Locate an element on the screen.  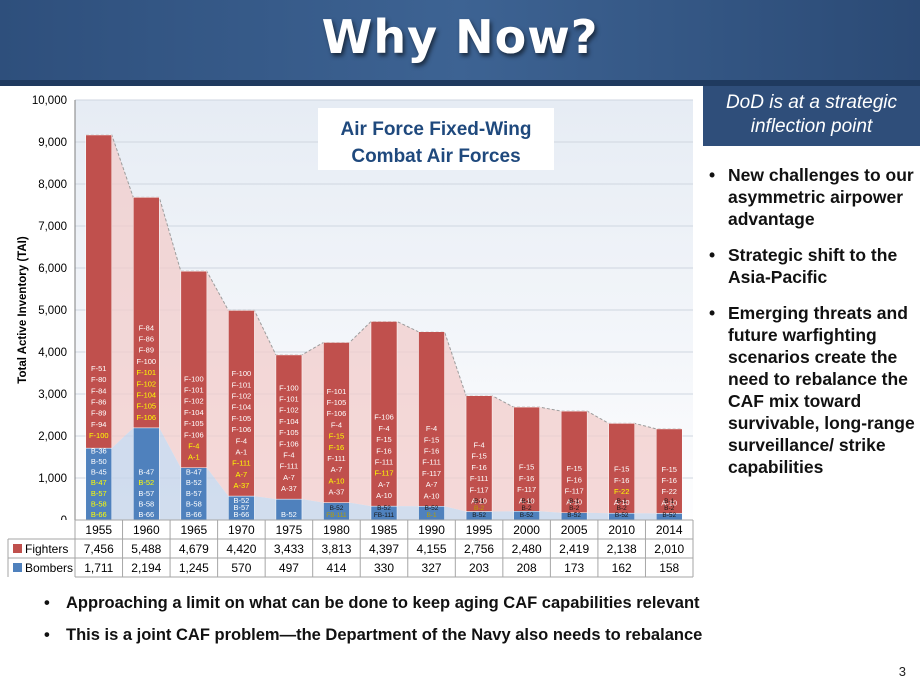
bombers-value-label: 330 is located at coordinates (384, 568).